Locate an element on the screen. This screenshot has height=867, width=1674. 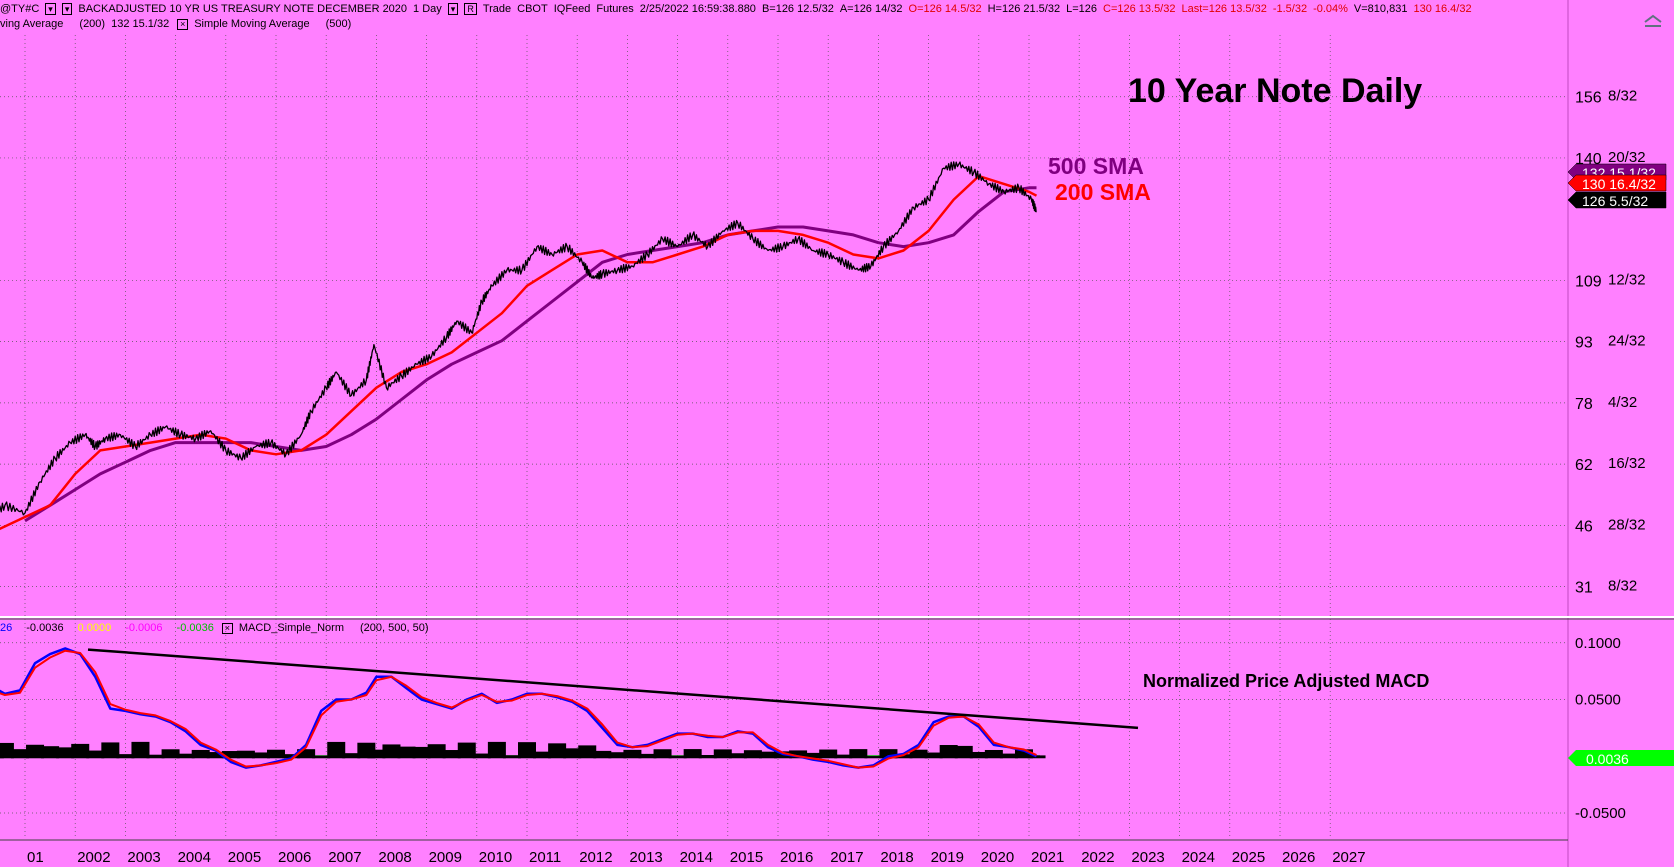
x-tick-label: 2023 is located at coordinates (1147, 857).